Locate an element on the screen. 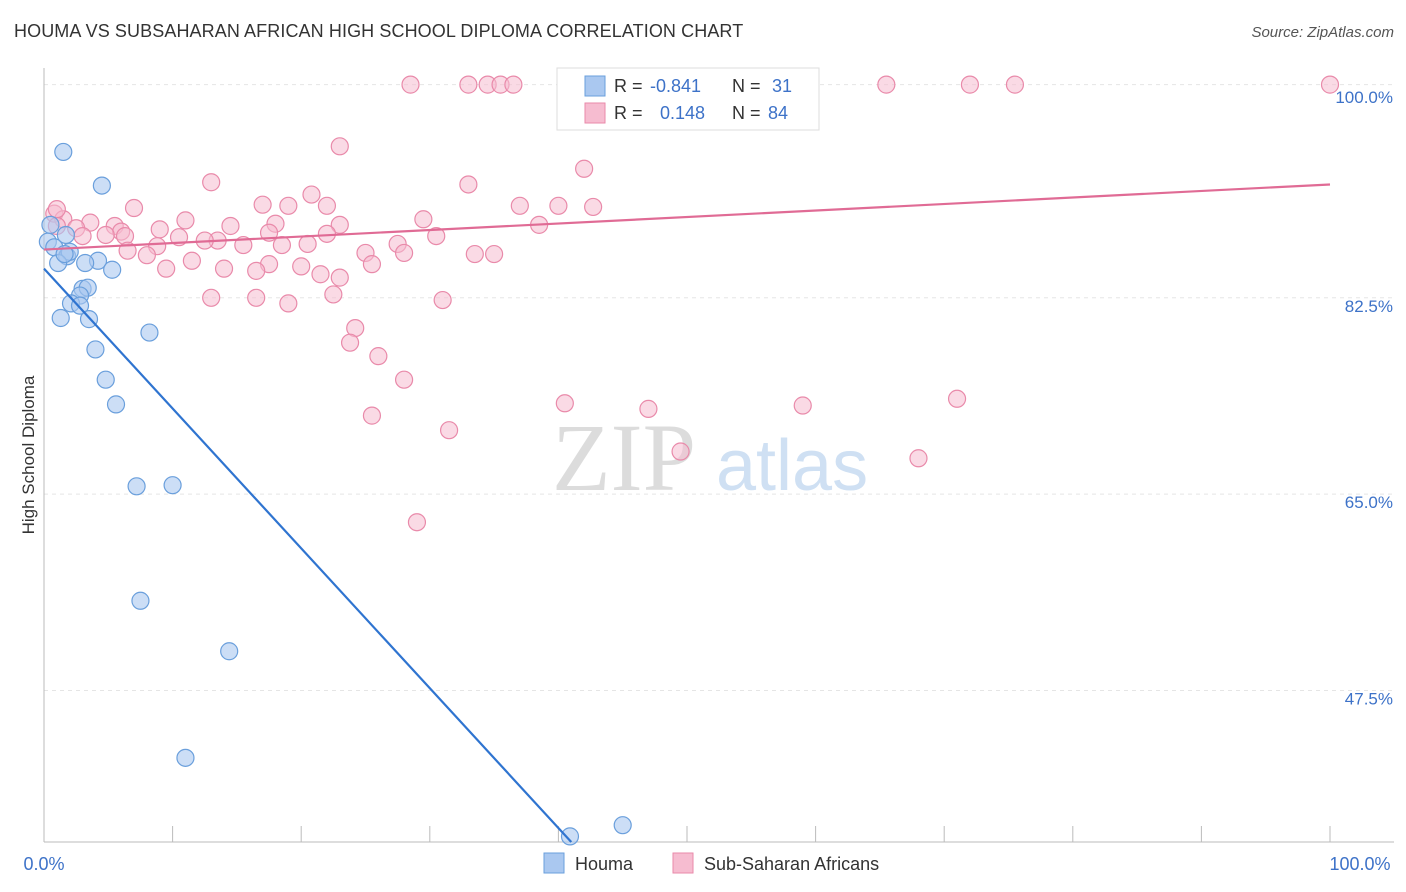  y-tick-labels: 100.0% 82.5% 65.0% 47.5% is located at coordinates (1364, 398).